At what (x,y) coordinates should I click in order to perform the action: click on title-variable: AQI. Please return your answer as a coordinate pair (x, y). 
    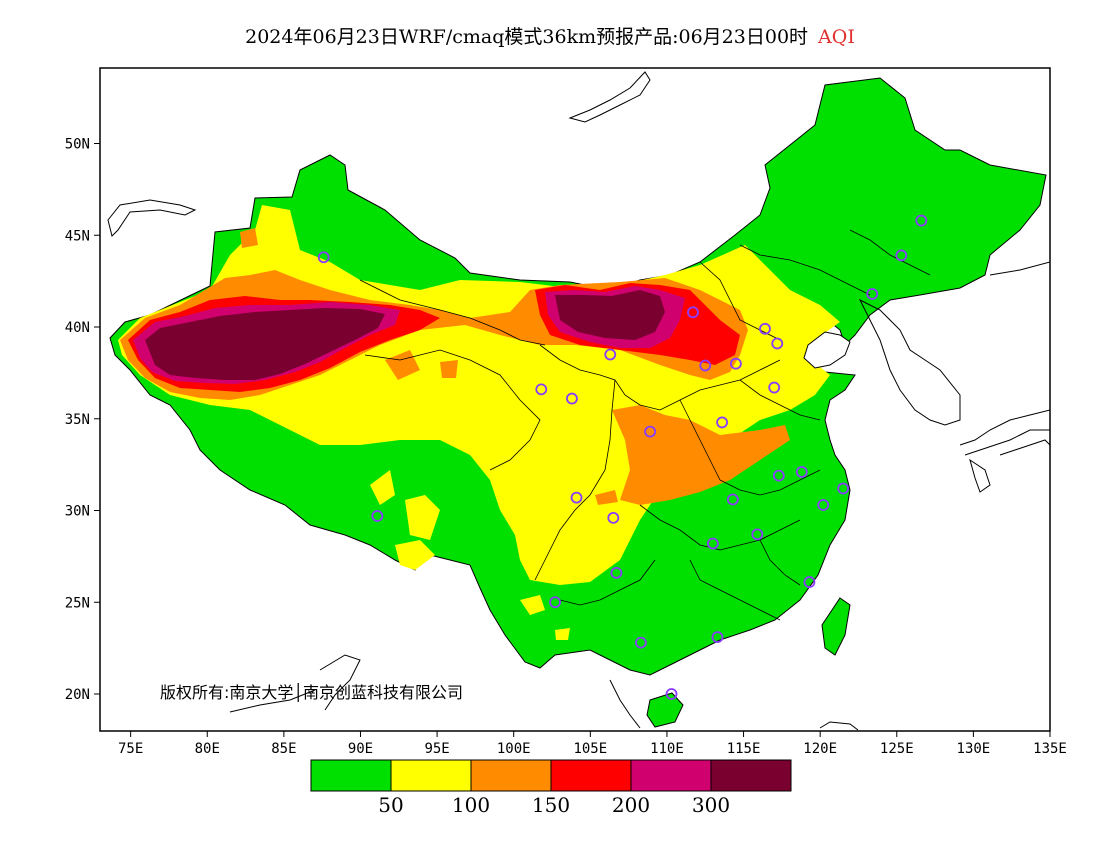
    Looking at the image, I should click on (836, 37).